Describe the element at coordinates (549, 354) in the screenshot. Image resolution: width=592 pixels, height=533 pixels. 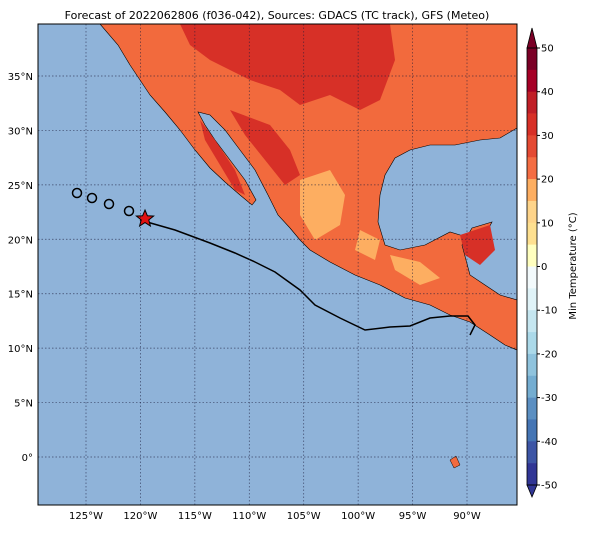
I see `colorbar-tick-label: -20` at that location.